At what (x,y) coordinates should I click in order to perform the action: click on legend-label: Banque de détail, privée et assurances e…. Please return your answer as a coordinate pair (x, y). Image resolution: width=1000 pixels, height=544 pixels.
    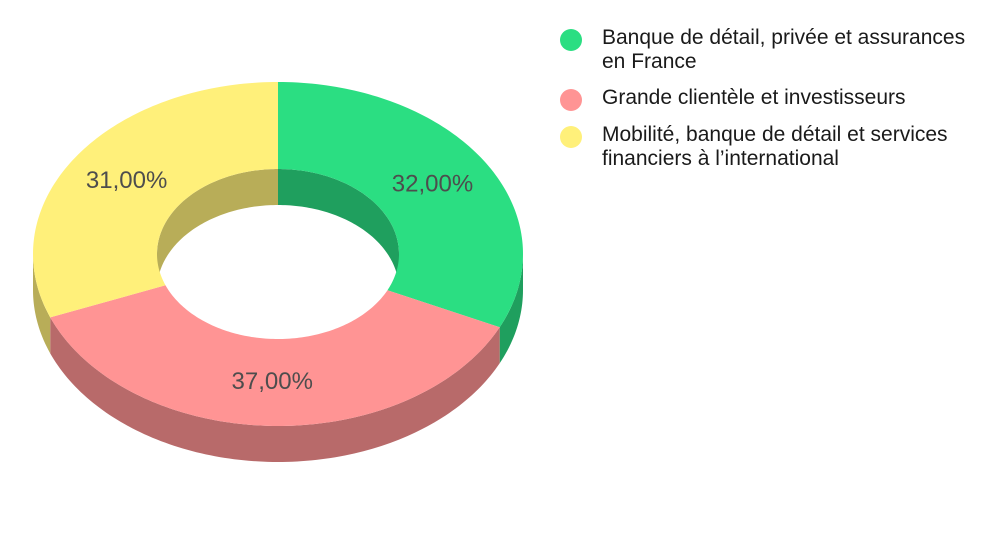
    Looking at the image, I should click on (784, 49).